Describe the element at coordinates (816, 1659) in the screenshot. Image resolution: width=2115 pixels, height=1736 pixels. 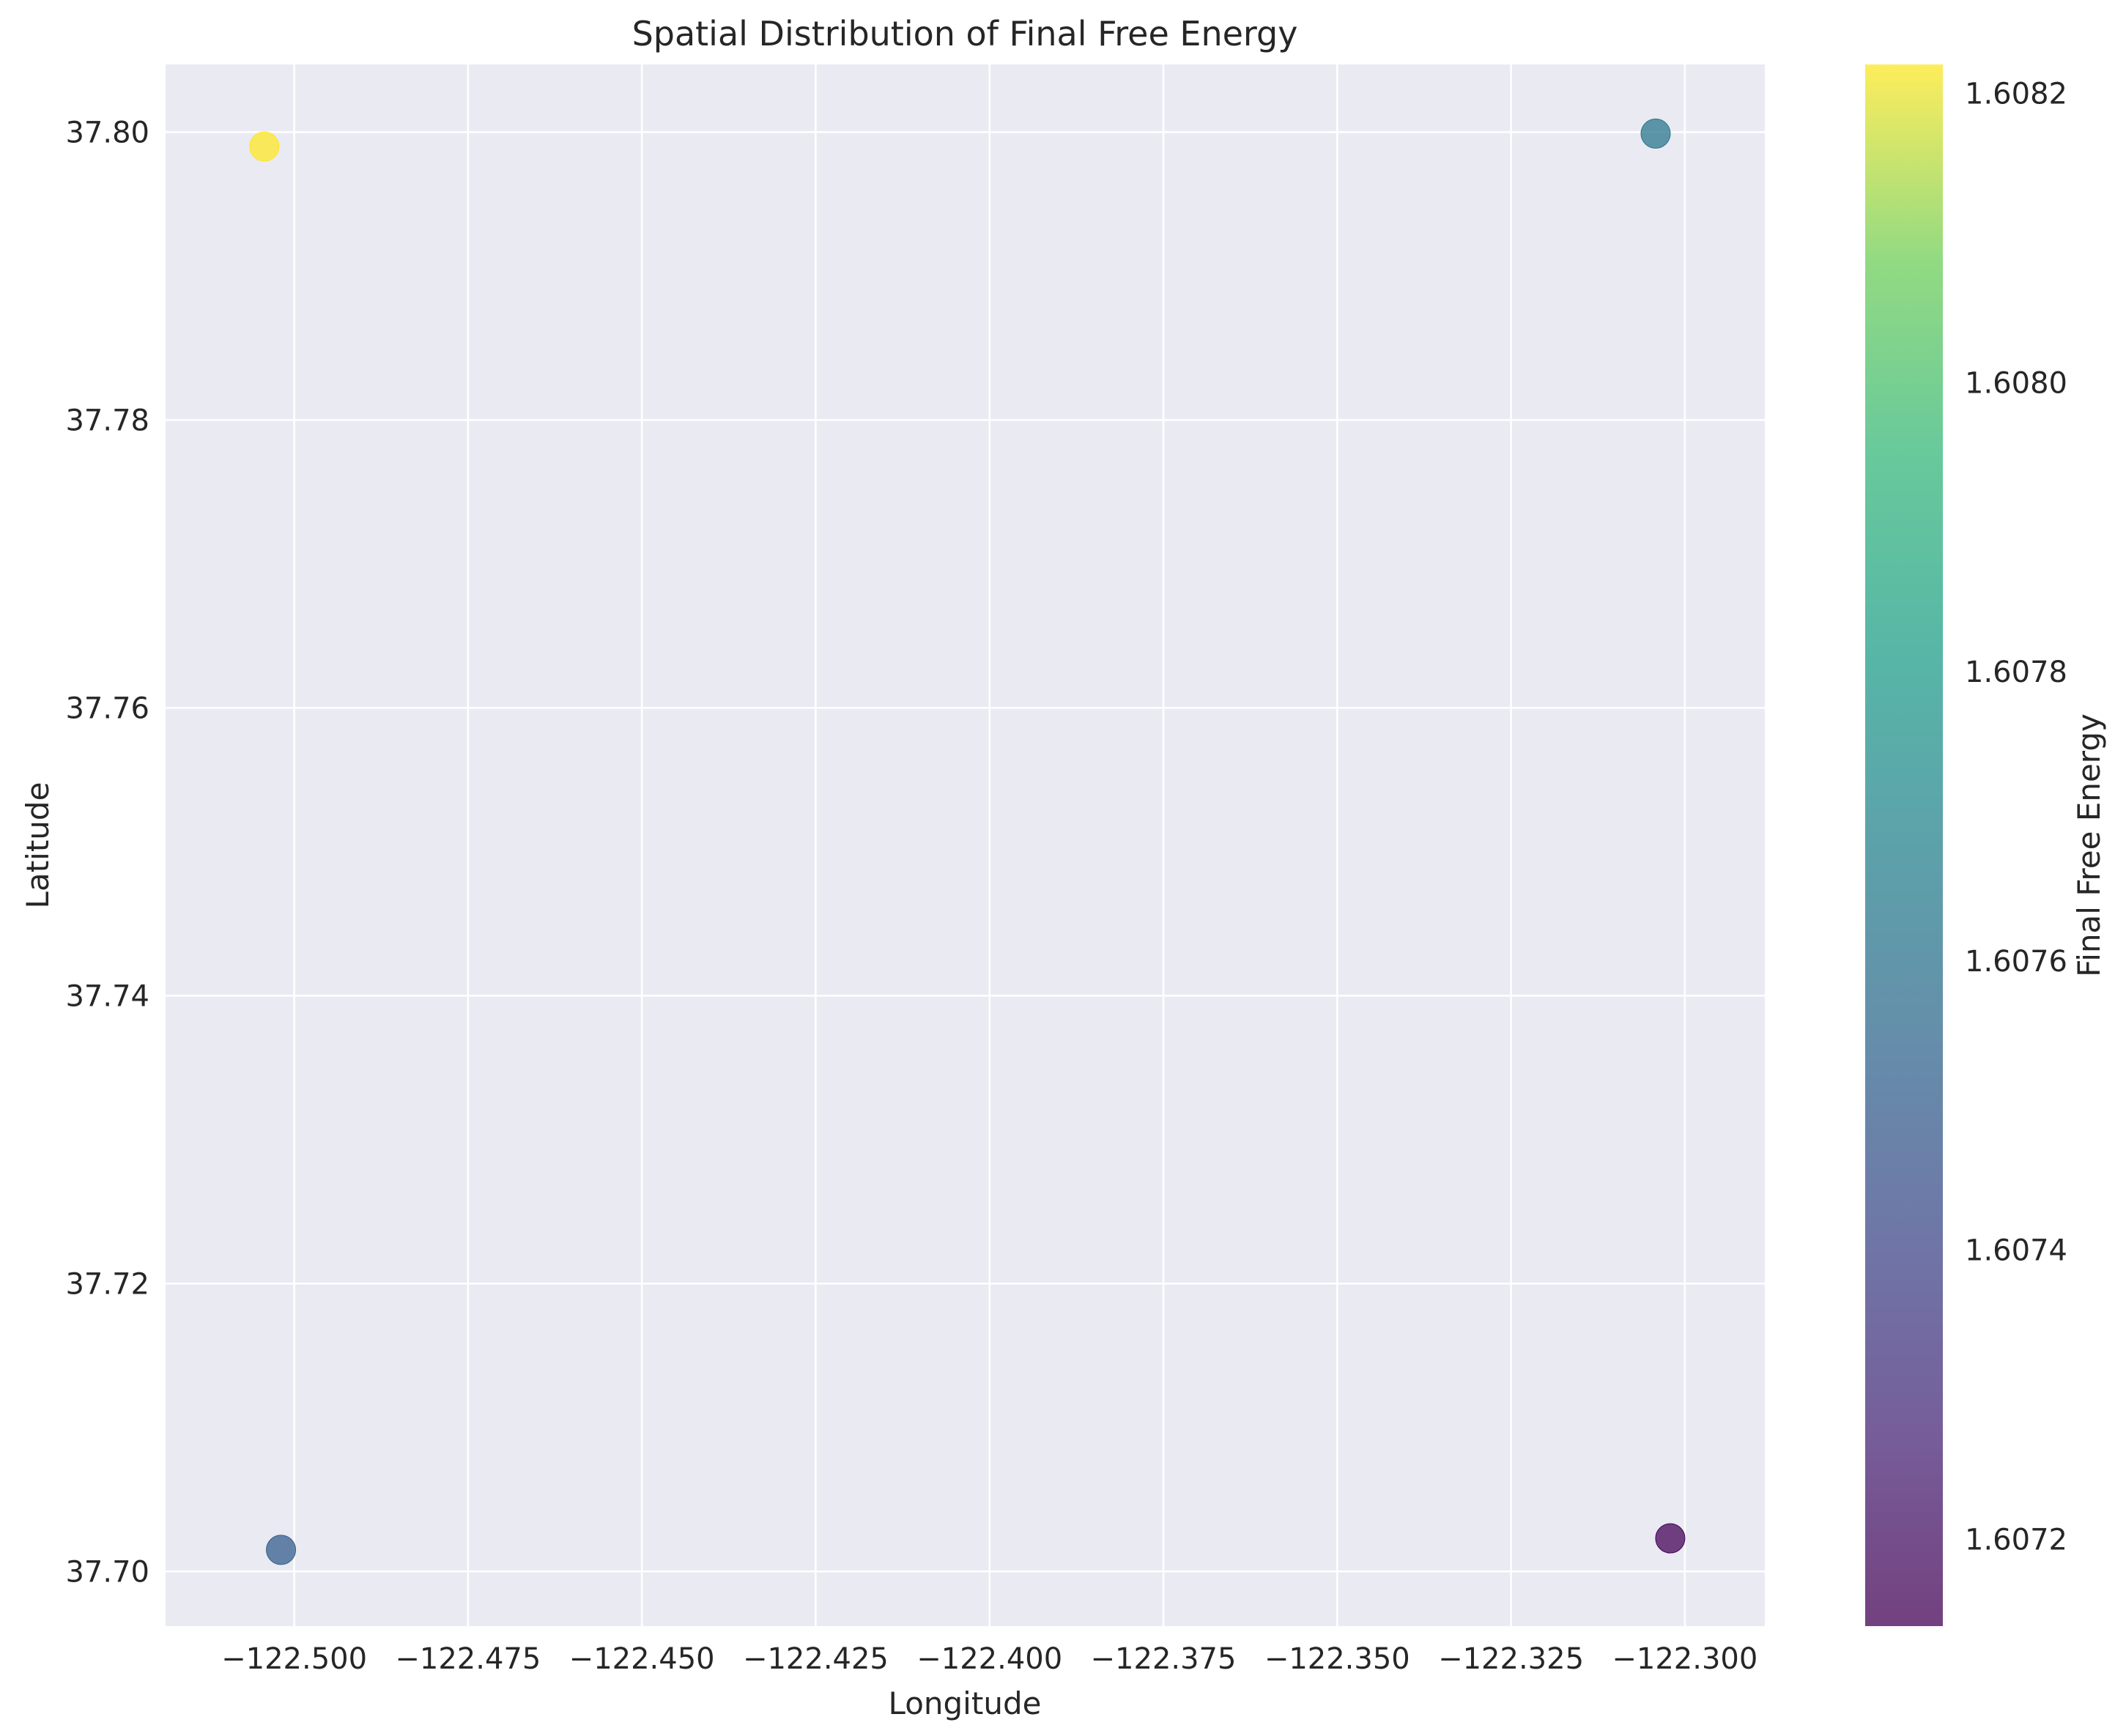
I see `x-tick-label: −122.425` at that location.